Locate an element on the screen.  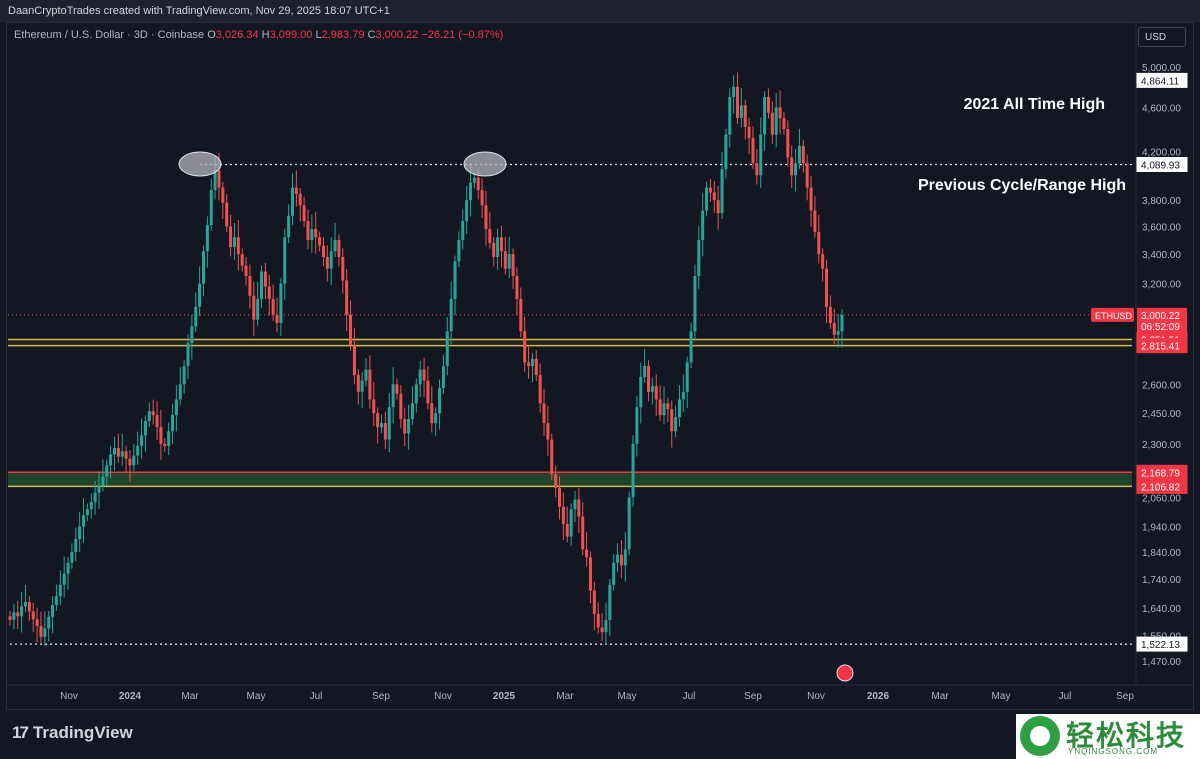
tradingview-logo: 17 TradingView is located at coordinates (72, 733).